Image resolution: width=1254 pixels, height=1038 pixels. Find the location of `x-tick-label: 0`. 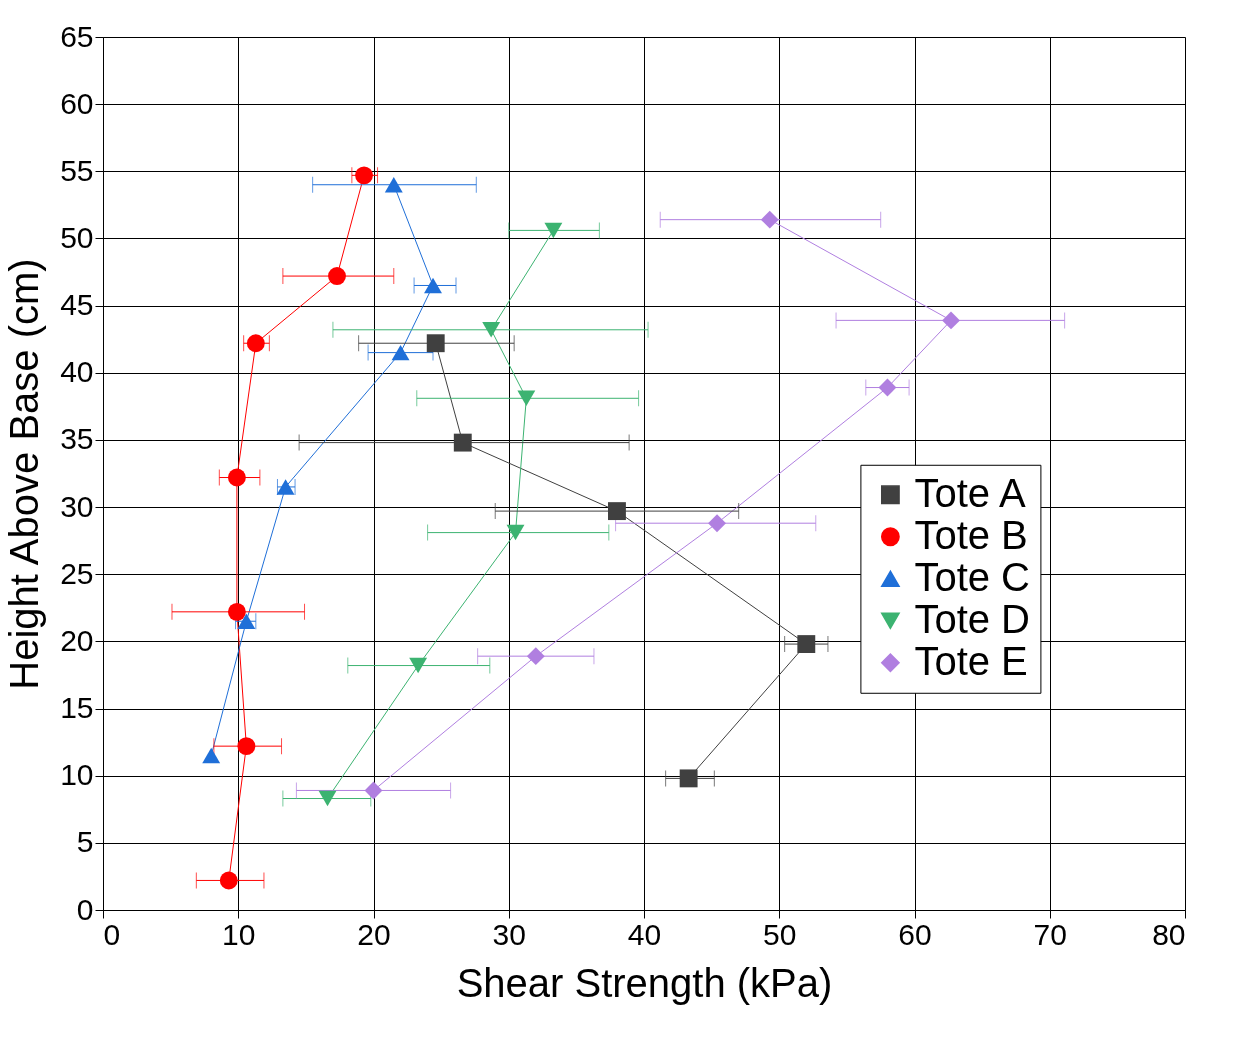

x-tick-label: 0 is located at coordinates (112, 934).